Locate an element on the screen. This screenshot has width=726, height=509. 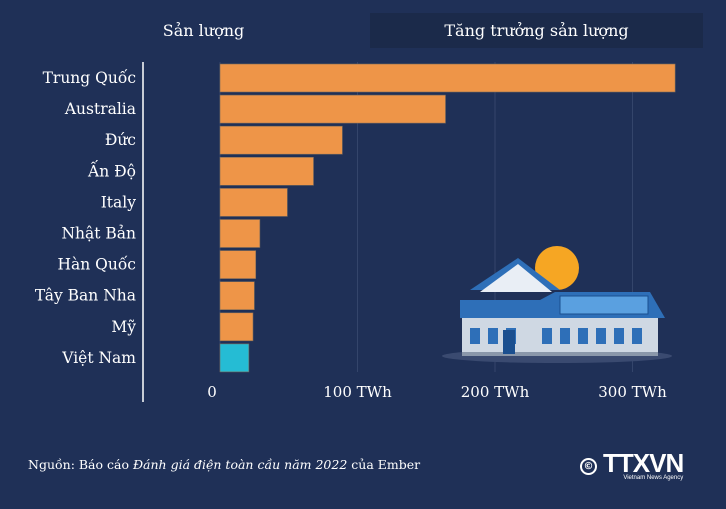
category-label: Nhật Bản is located at coordinates (98, 234).